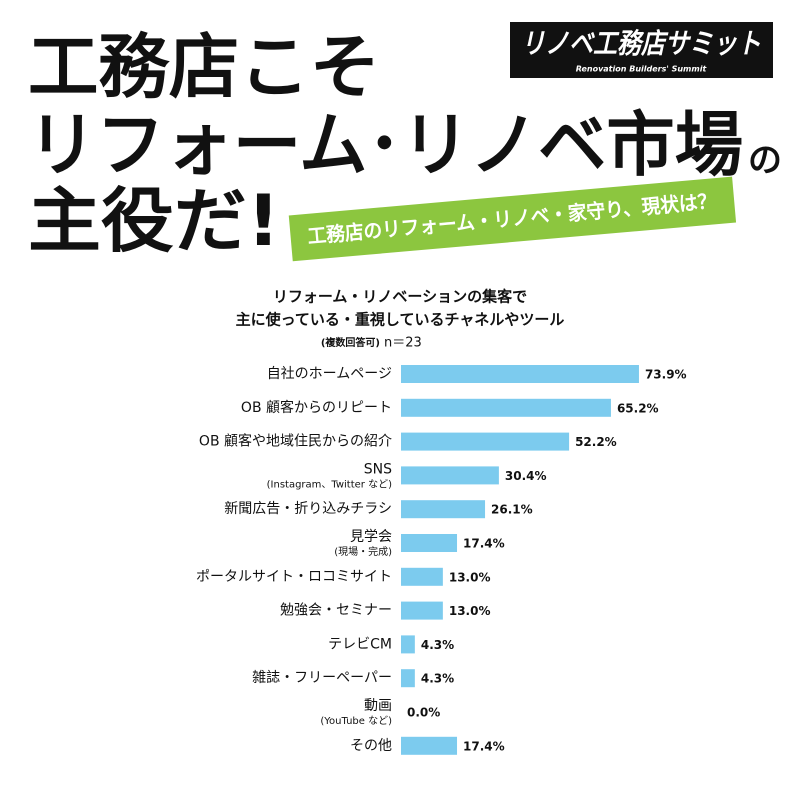 Image resolution: width=800 pixels, height=800 pixels. I want to click on category-note: (YouTube など), so click(356, 721).